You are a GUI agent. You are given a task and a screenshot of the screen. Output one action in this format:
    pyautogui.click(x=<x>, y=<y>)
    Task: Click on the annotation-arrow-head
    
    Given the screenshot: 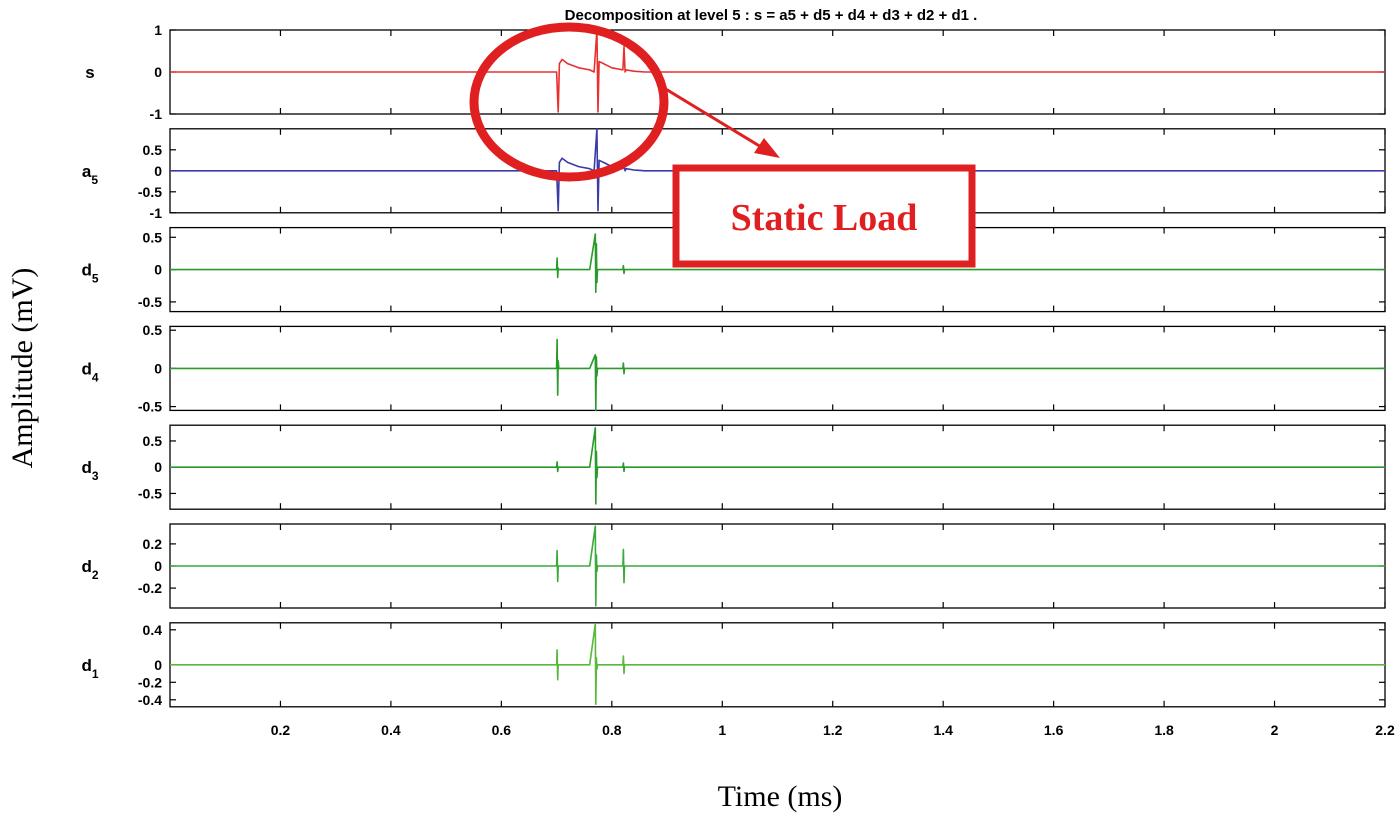 What is the action you would take?
    pyautogui.click(x=767, y=148)
    